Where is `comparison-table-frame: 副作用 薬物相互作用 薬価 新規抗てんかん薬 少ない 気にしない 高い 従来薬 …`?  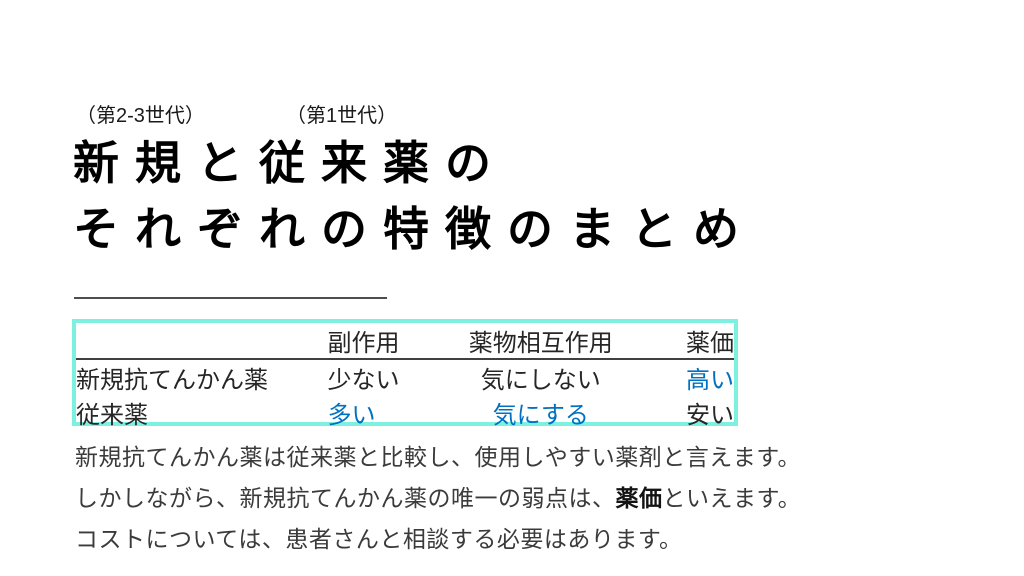
comparison-table-frame: 副作用 薬物相互作用 薬価 新規抗てんかん薬 少ない 気にしない 高い 従来薬 … is located at coordinates (405, 374).